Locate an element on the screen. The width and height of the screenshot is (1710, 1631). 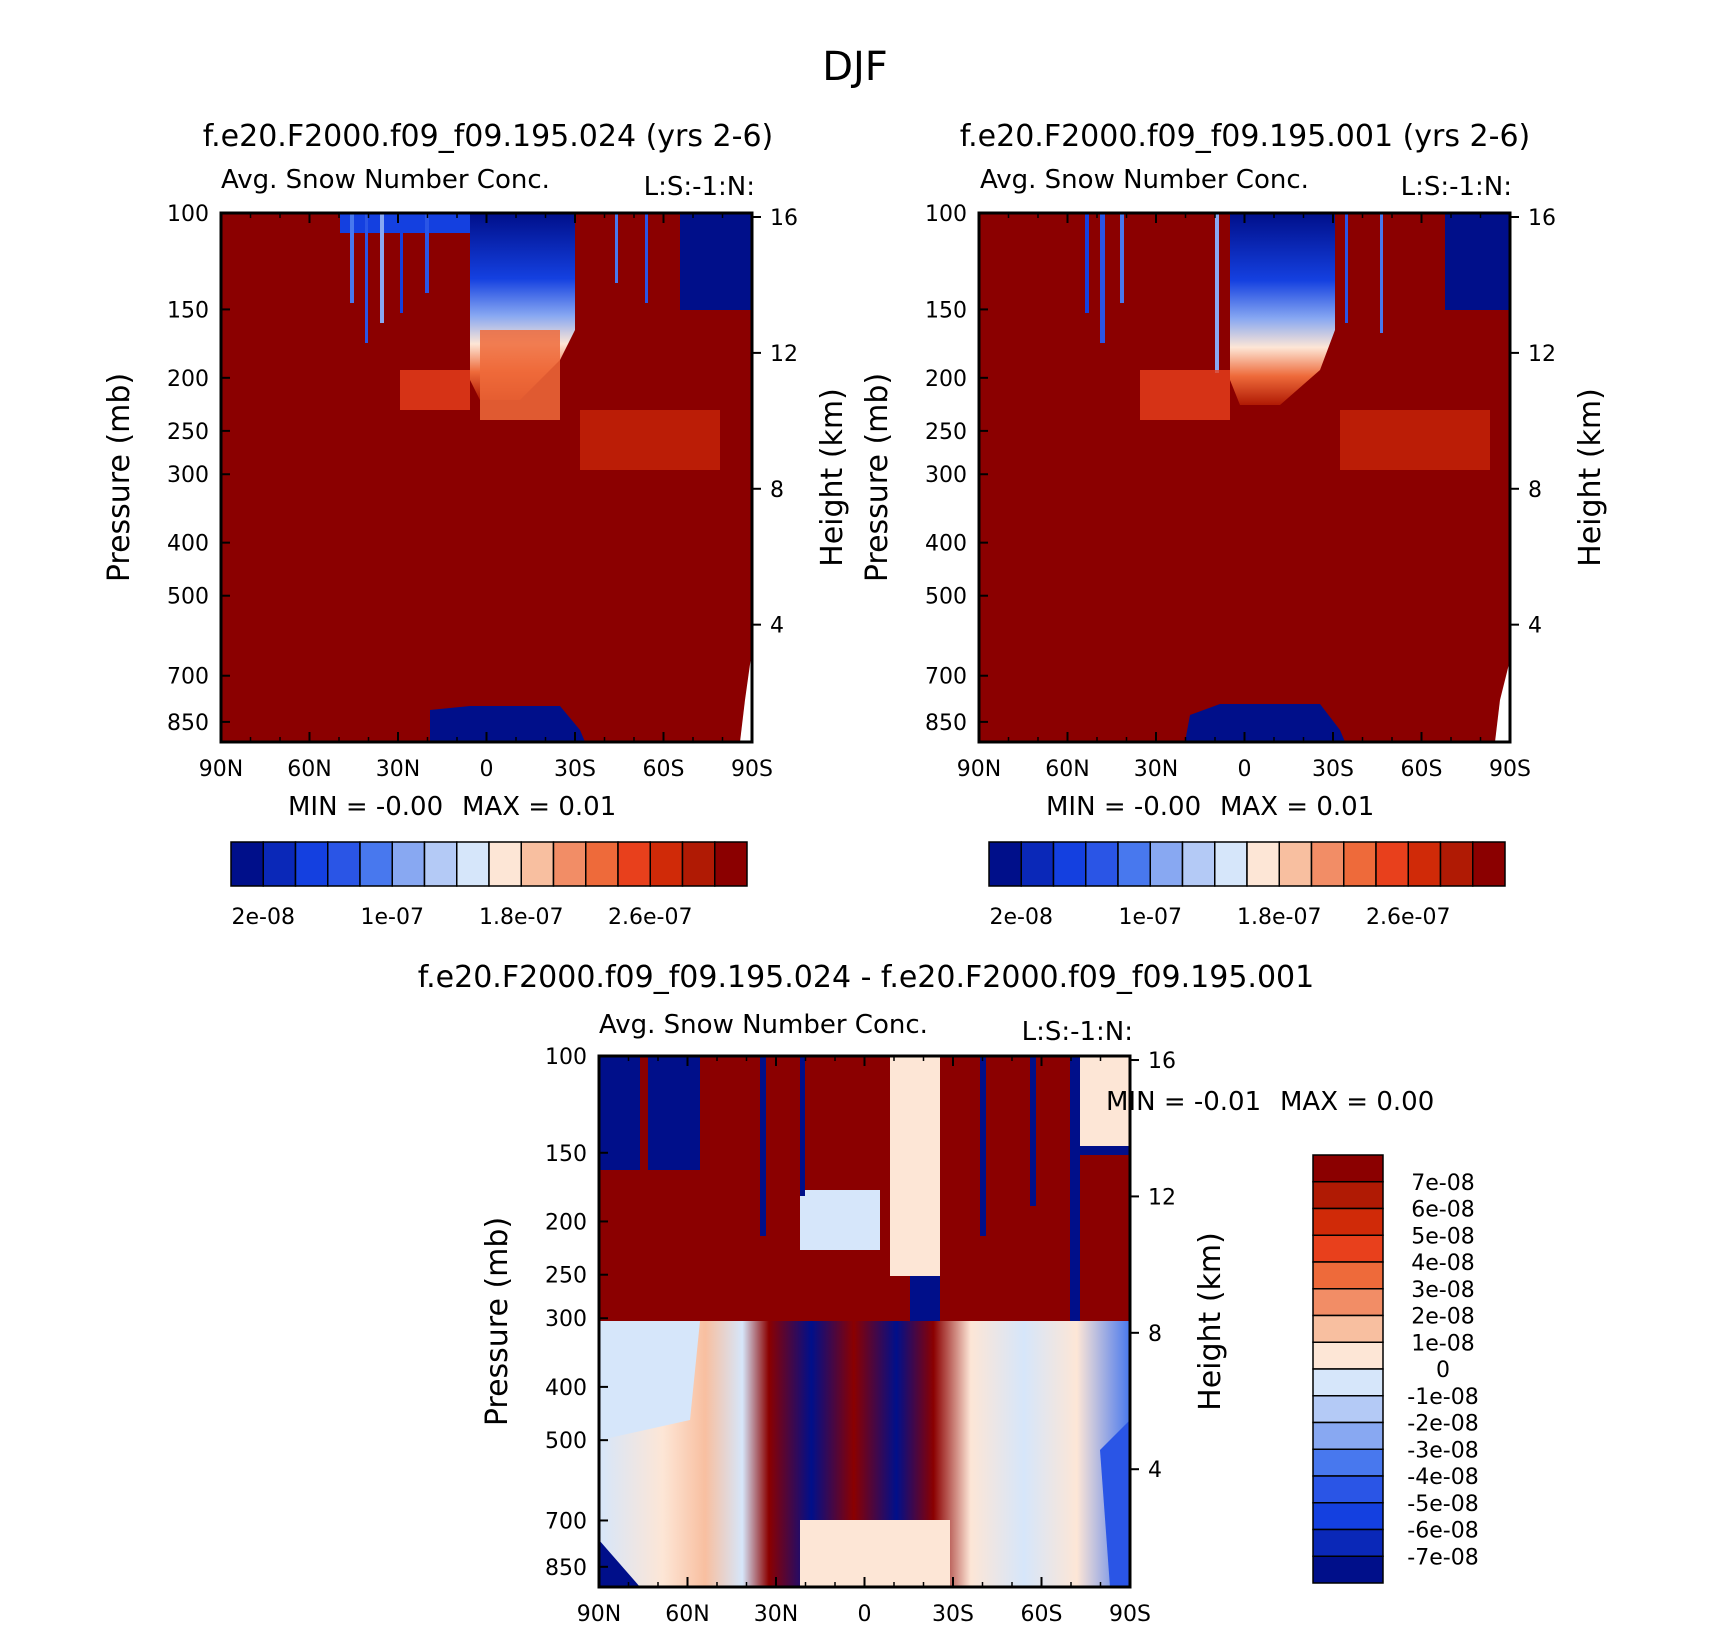
panel-diff-xtick-label-6: 90S is located at coordinates (1130, 1614).